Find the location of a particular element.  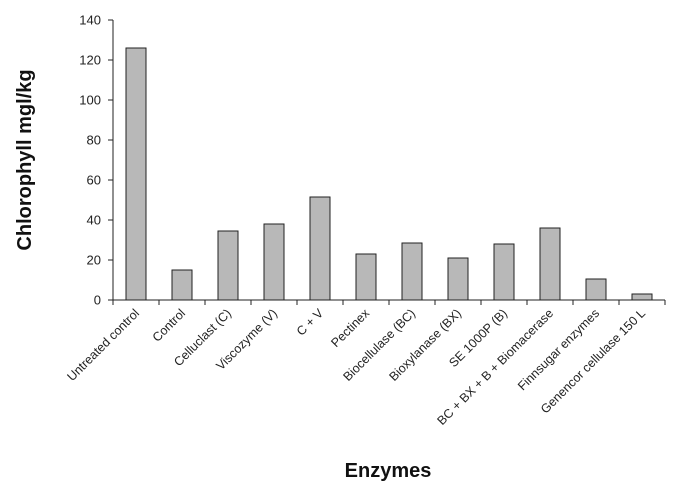

y-tick-label: 80 is located at coordinates (94, 140).